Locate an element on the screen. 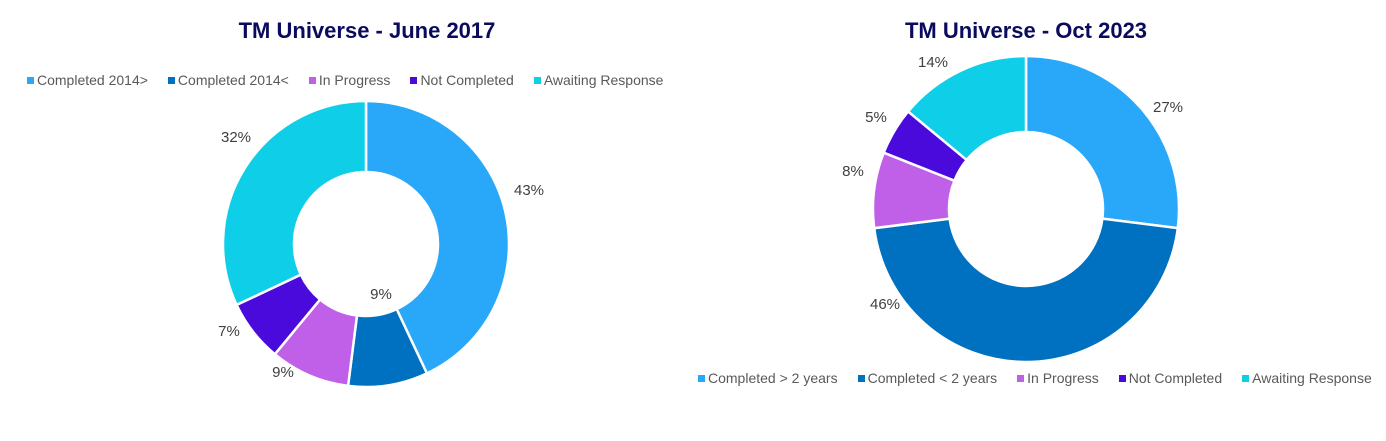 The image size is (1386, 441). legend-item: Completed 2014> is located at coordinates (87, 80).